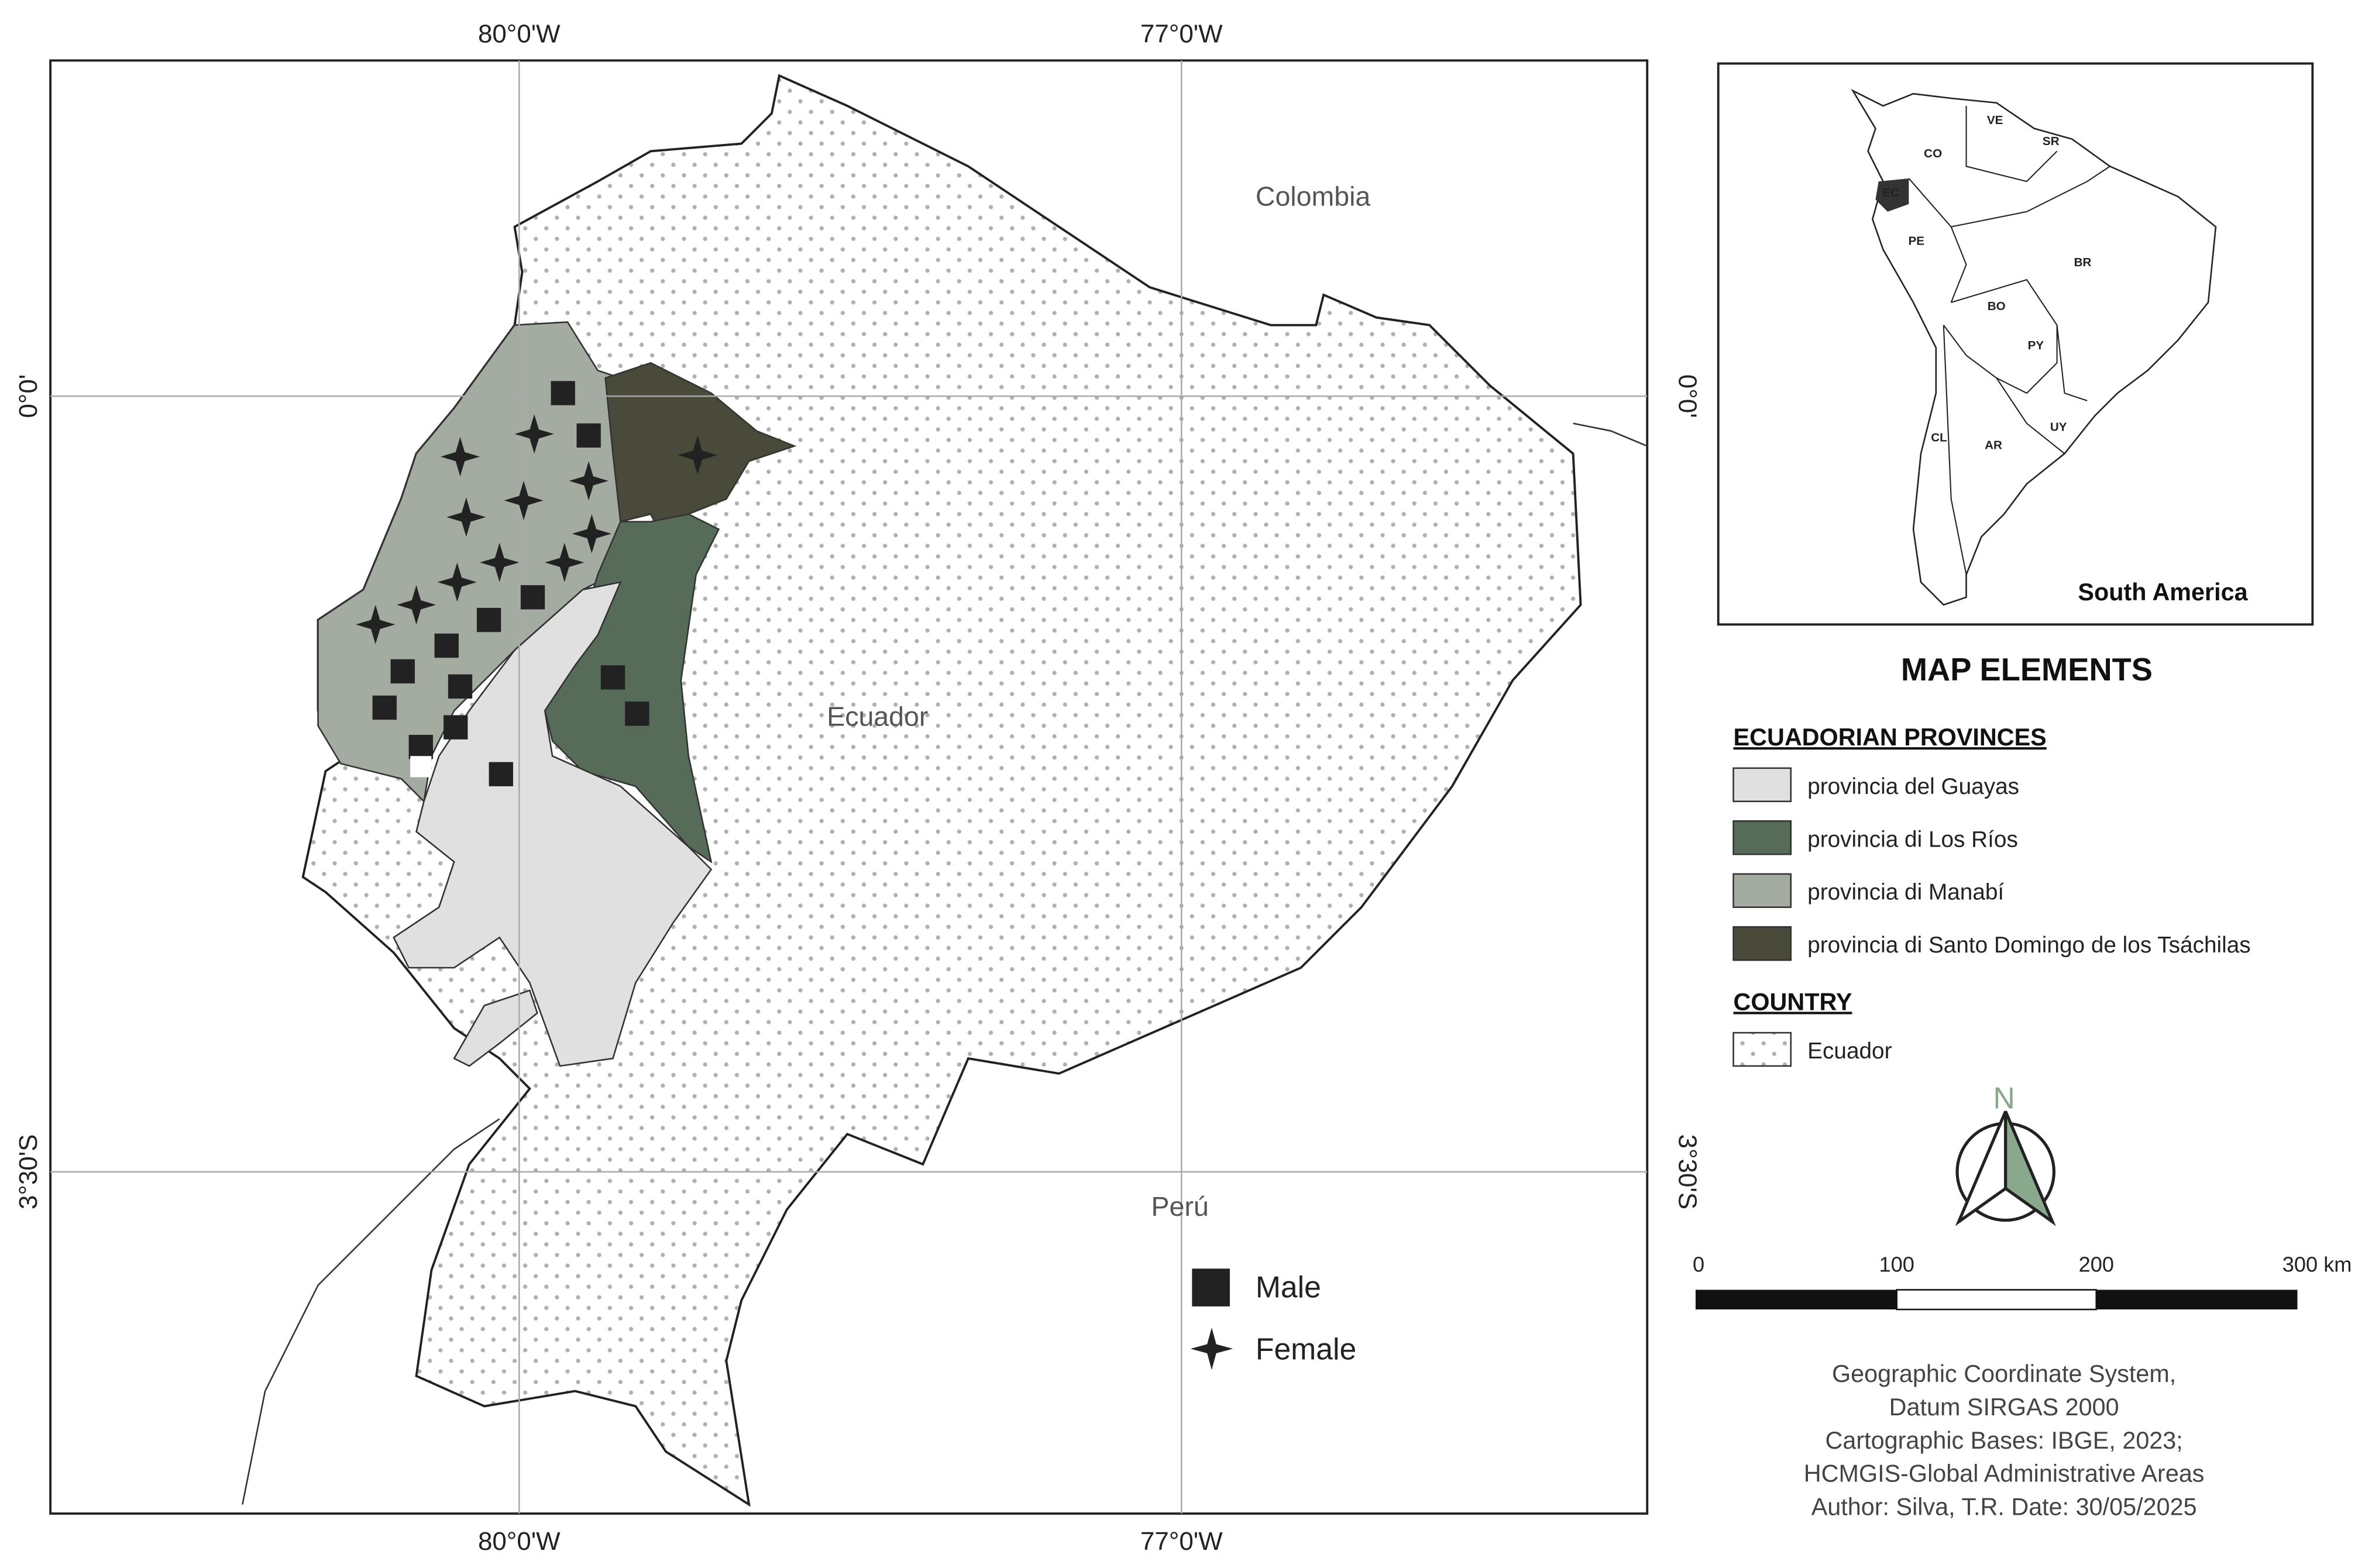  Describe the element at coordinates (1793, 1002) in the screenshot. I see `legend-heading: COUNTRY` at that location.